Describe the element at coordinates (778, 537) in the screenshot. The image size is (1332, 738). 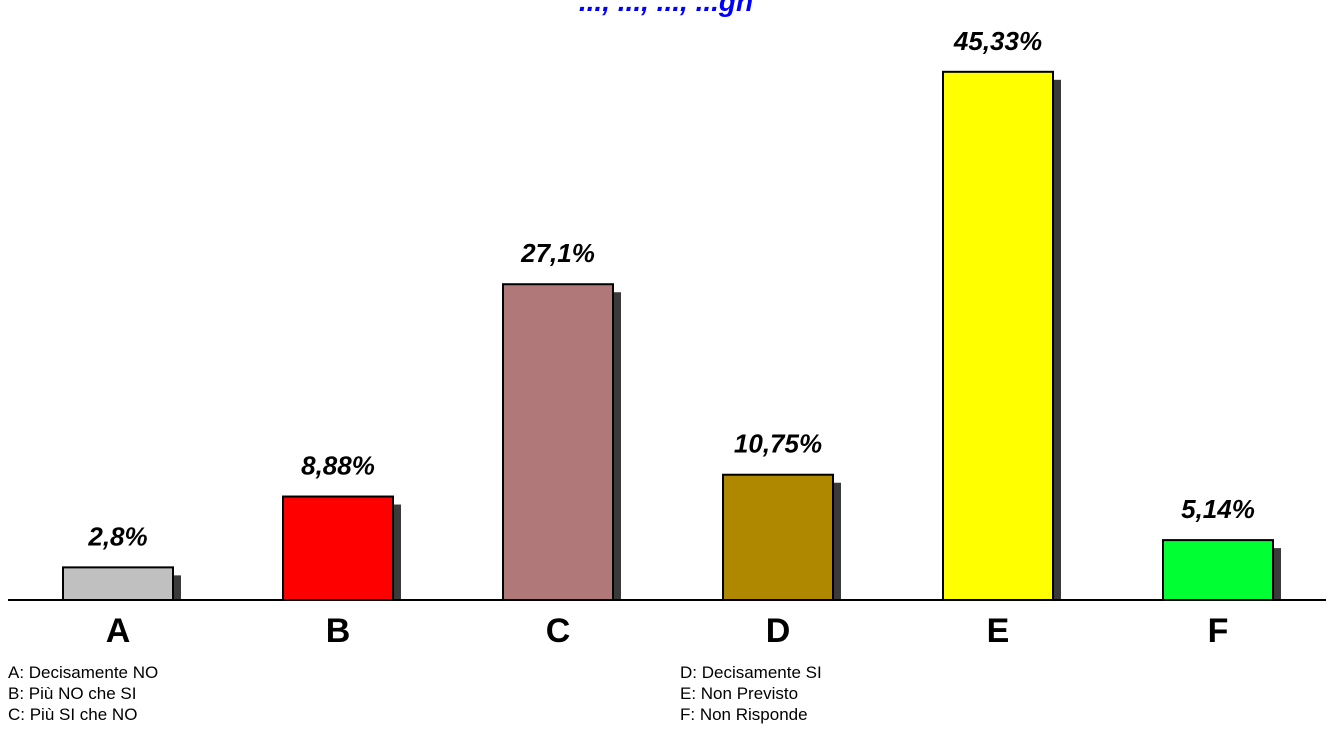
I see `bar-d` at that location.